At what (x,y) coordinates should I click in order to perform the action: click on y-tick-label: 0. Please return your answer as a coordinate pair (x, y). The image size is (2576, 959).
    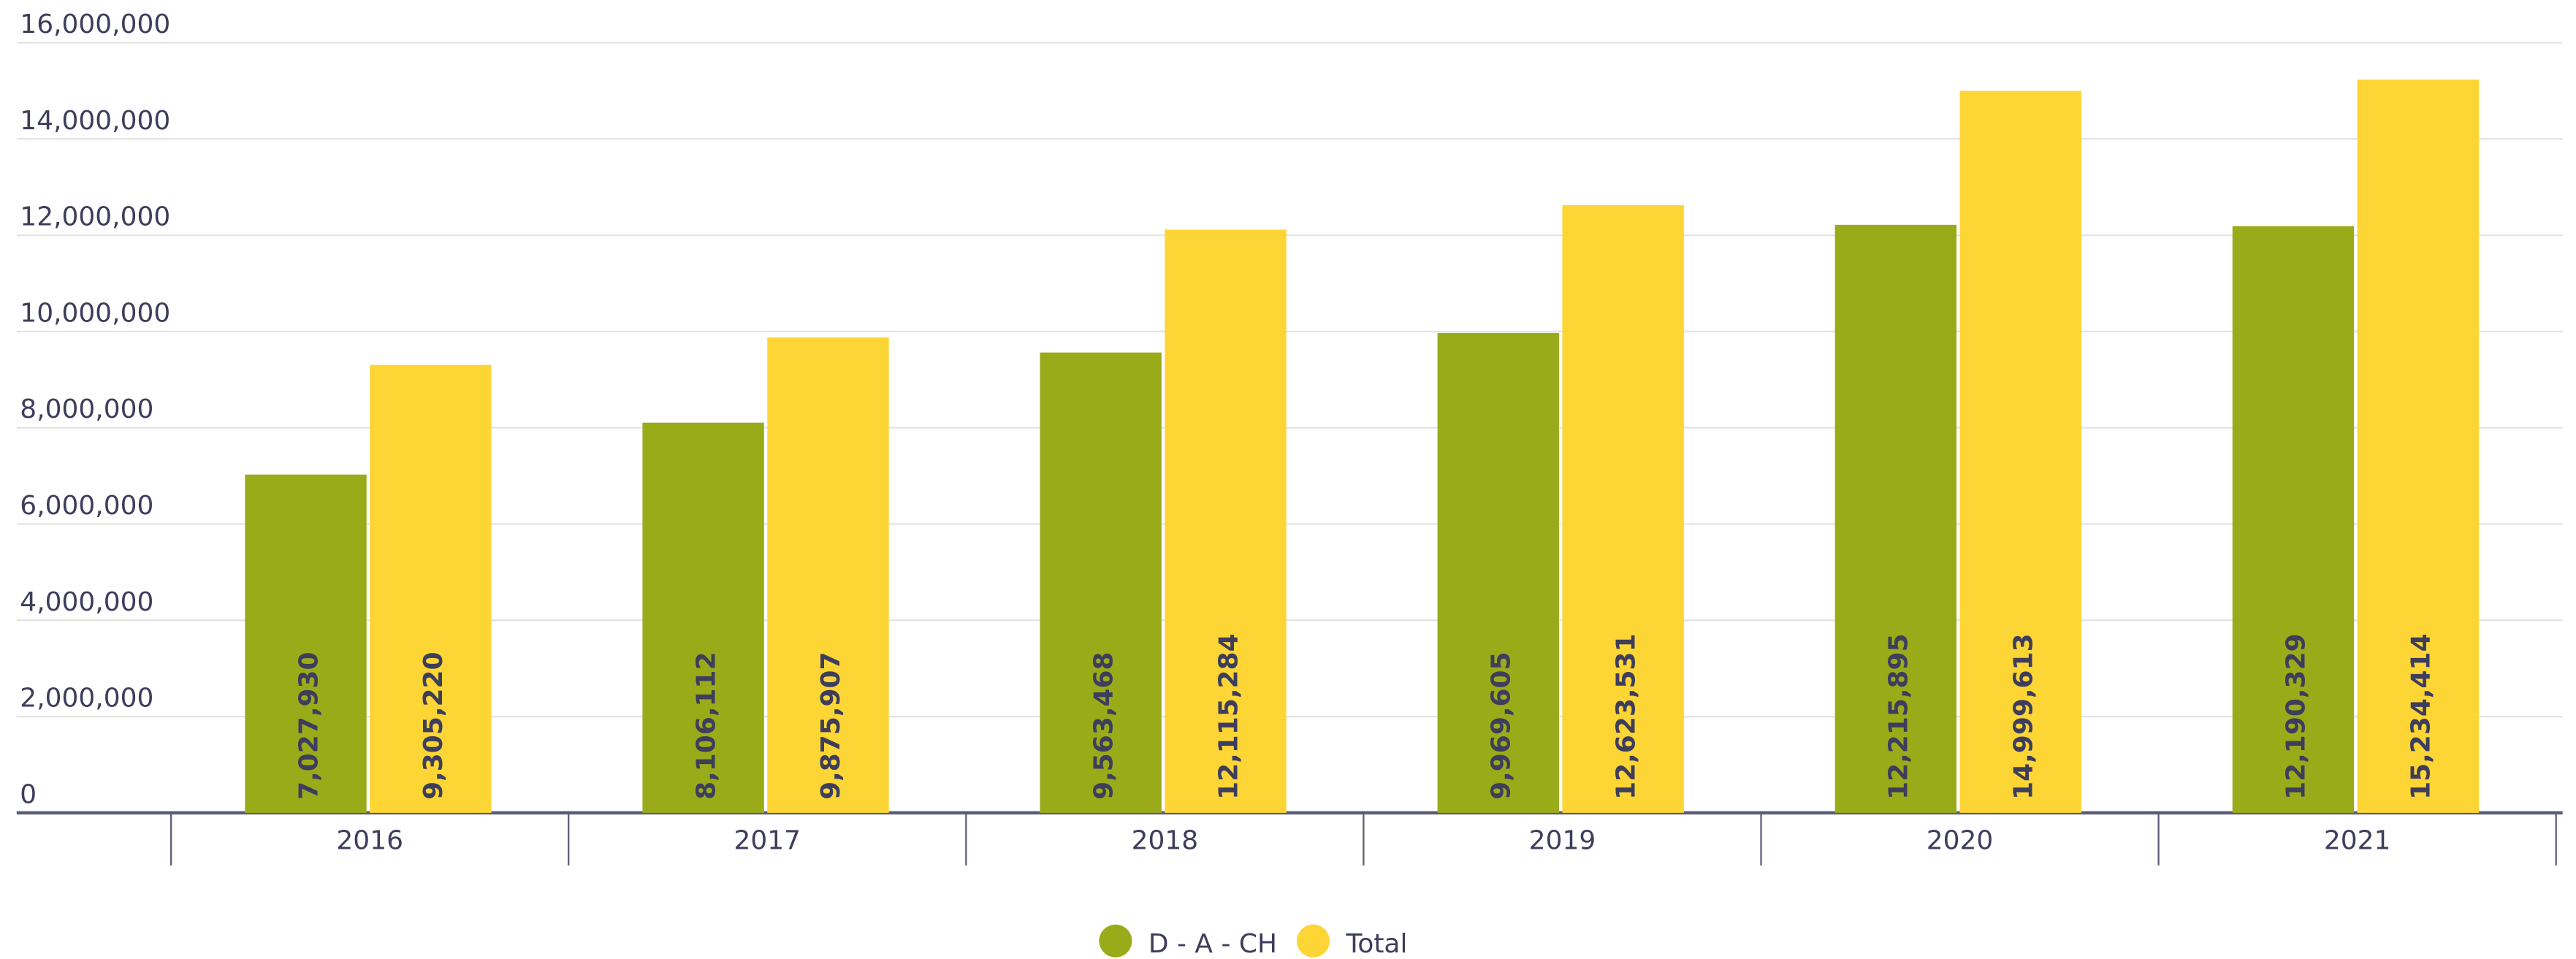
    Looking at the image, I should click on (28, 794).